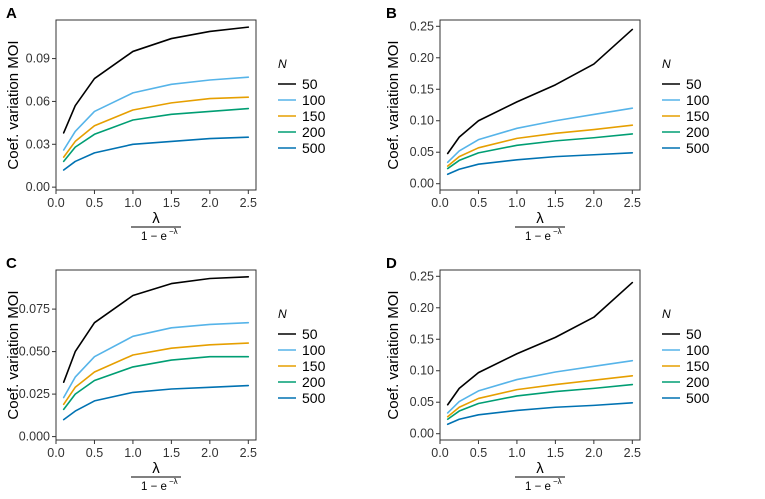 The height and width of the screenshot is (499, 765). Describe the element at coordinates (34, 437) in the screenshot. I see `y-tick-label: 0.000` at that location.